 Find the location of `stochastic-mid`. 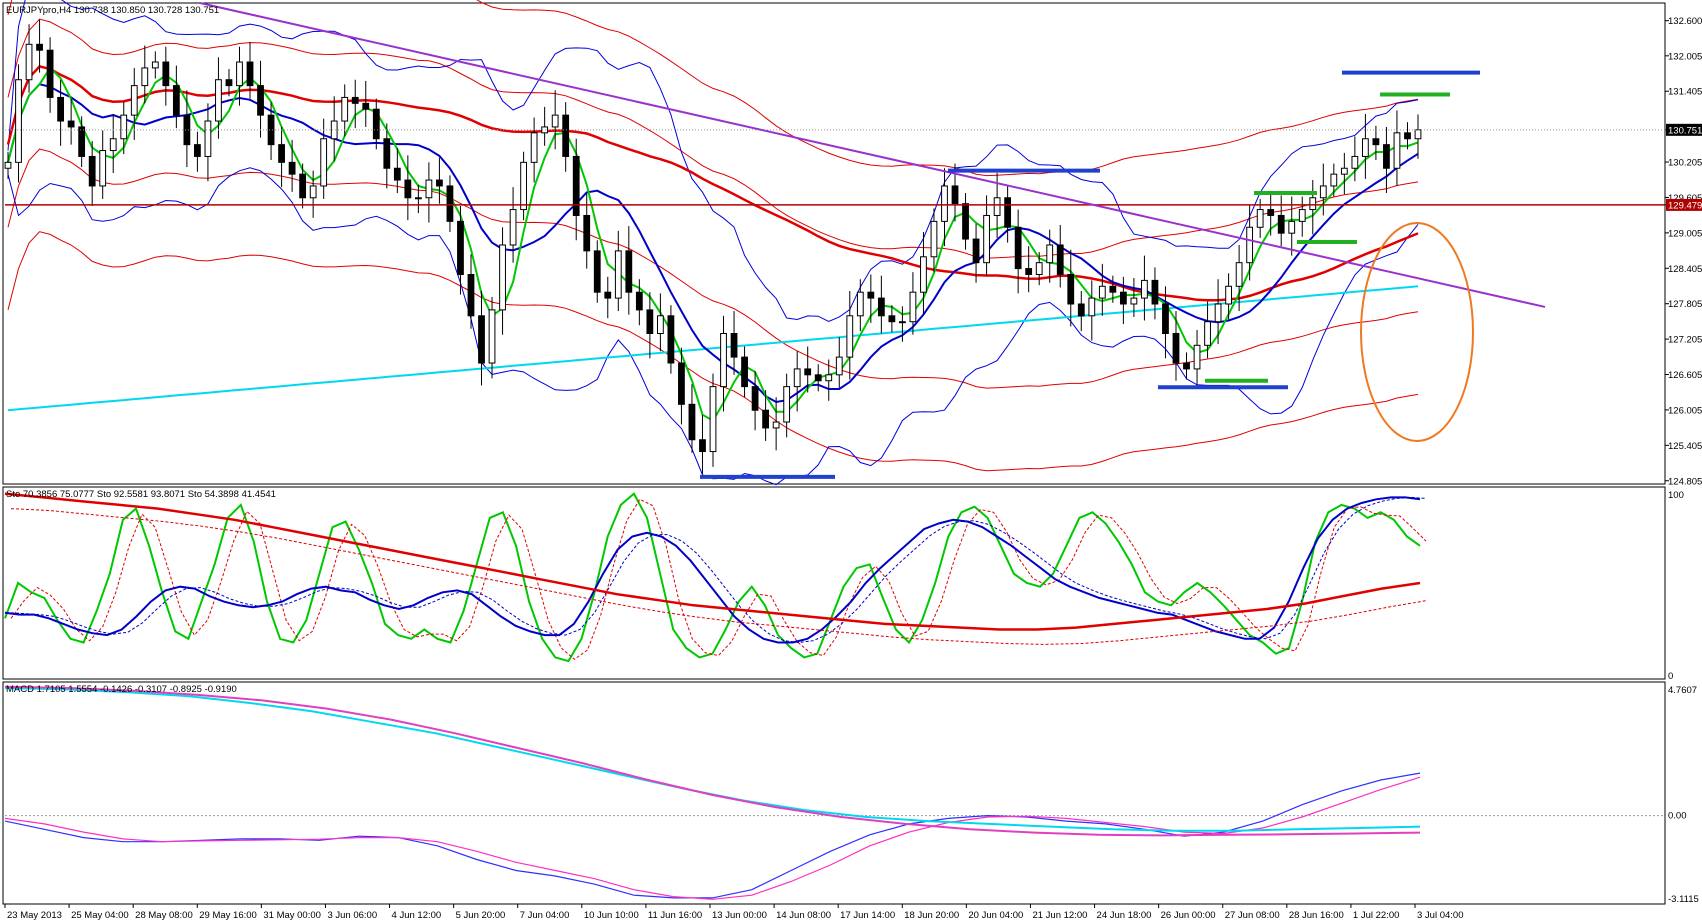

stochastic-mid is located at coordinates (712, 570).